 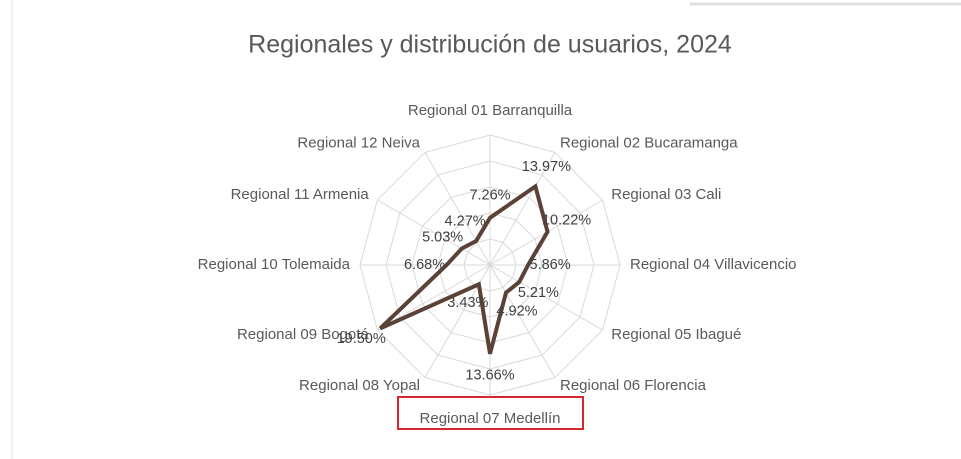 I want to click on data-label: 4.92%, so click(x=516, y=312).